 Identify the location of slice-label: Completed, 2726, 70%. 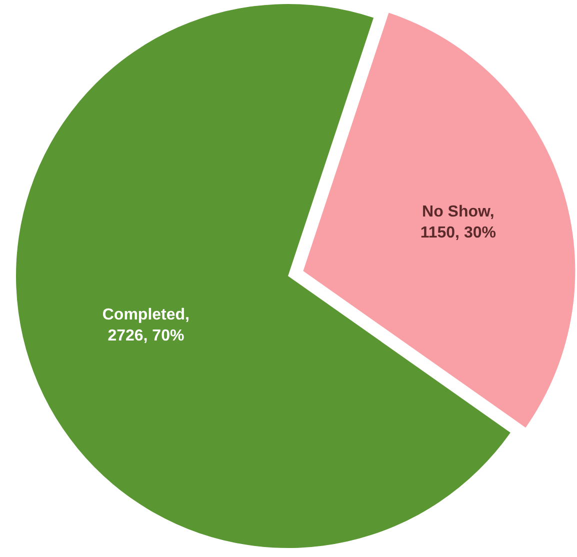
(146, 325).